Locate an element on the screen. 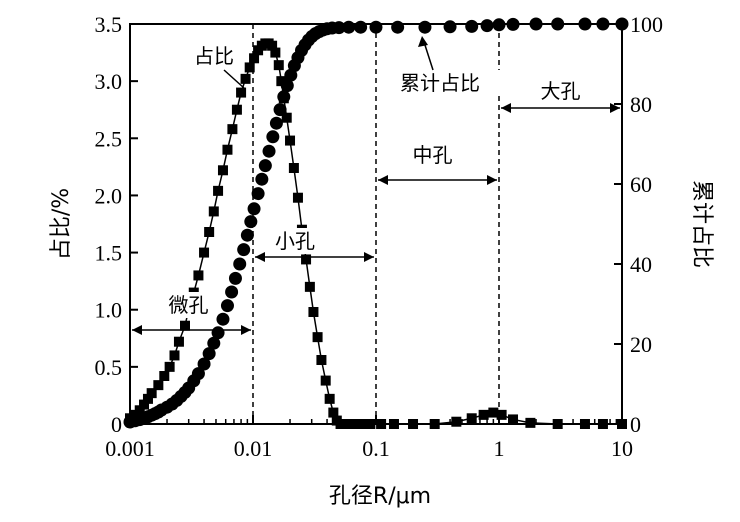 This screenshot has width=740, height=522. y-left-tick-label: 0 is located at coordinates (116, 424).